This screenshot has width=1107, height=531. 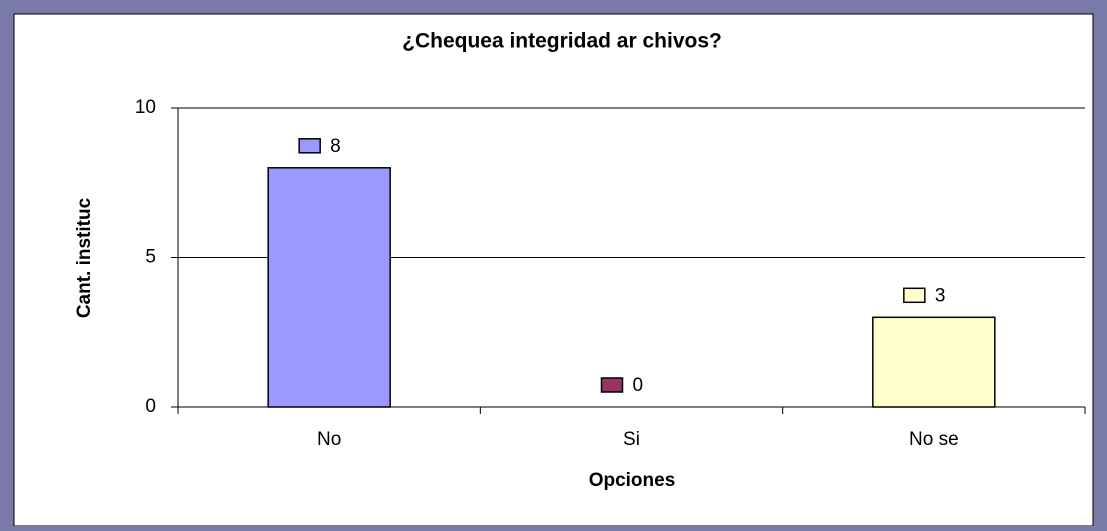 What do you see at coordinates (84, 257) in the screenshot?
I see `y-axis-label: Cant. instituc` at bounding box center [84, 257].